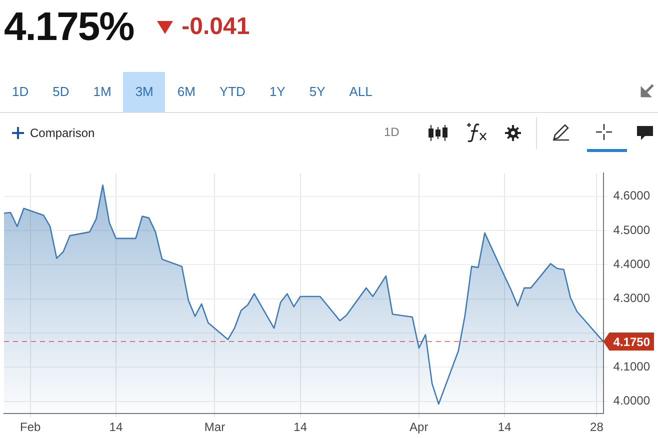  I want to click on x-tick-label: Feb, so click(31, 427).